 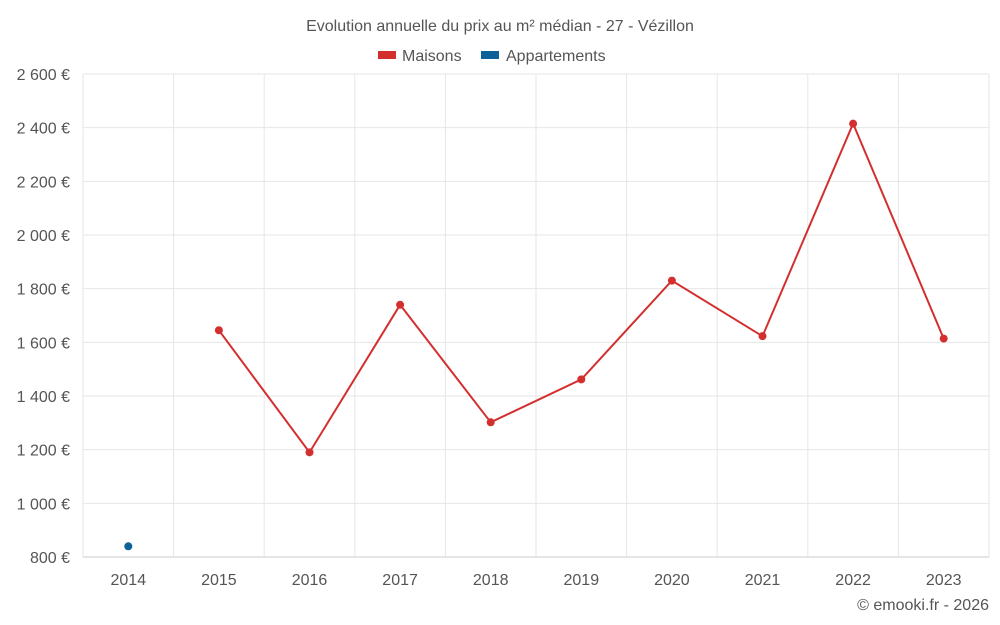 I want to click on legend-label-appartements: Appartements, so click(x=556, y=56).